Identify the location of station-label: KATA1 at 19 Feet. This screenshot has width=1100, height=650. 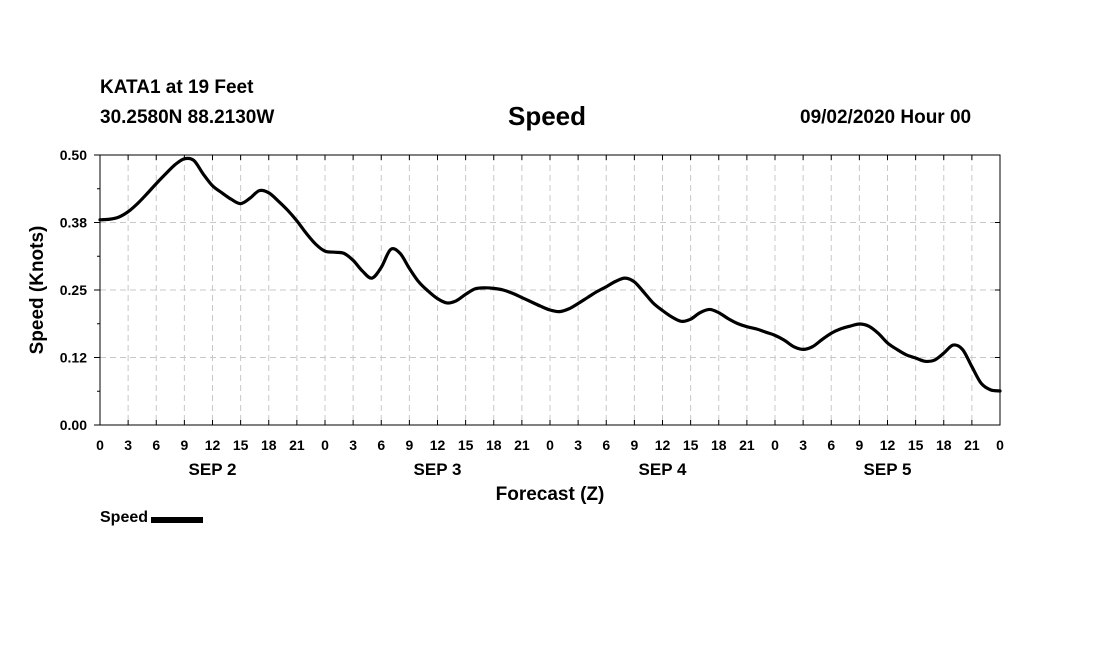
(177, 87).